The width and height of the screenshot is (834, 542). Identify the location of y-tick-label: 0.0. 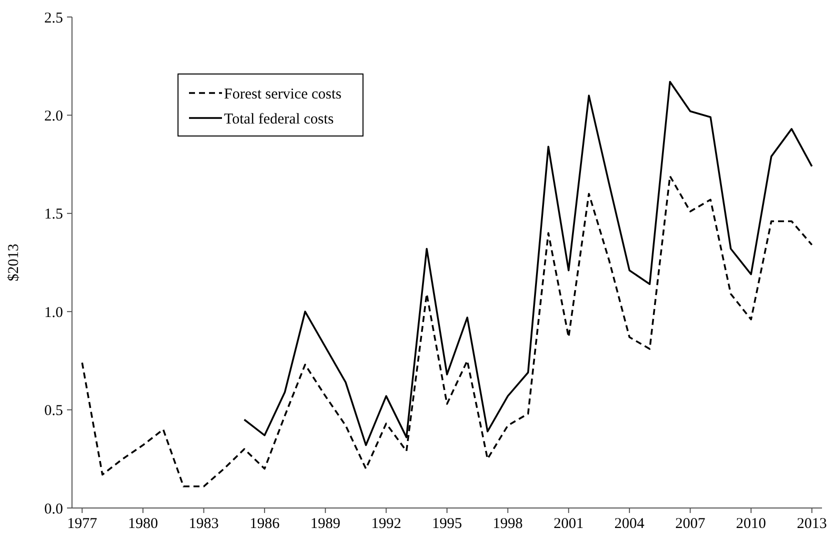
(53, 509).